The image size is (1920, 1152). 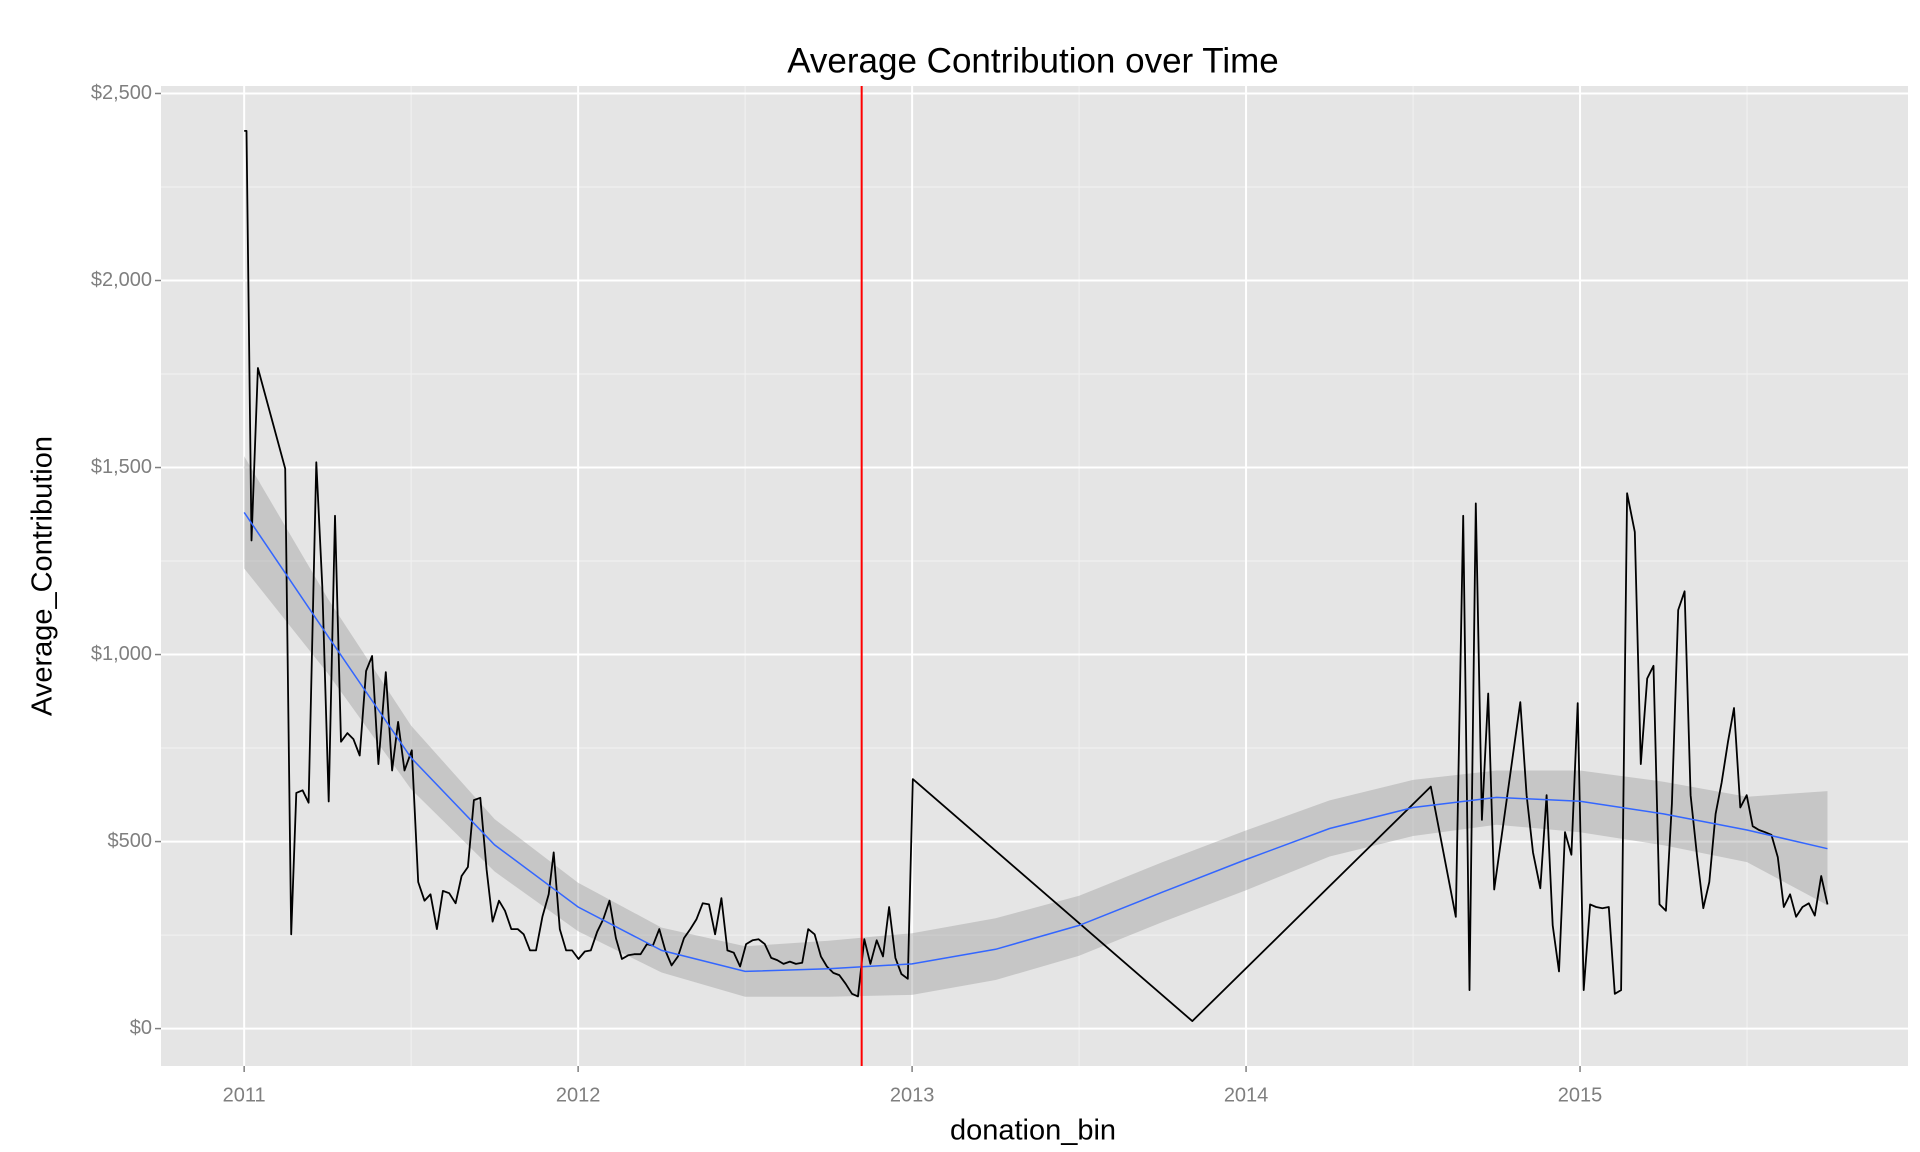 What do you see at coordinates (121, 280) in the screenshot?
I see `y-tick-label: $2,000` at bounding box center [121, 280].